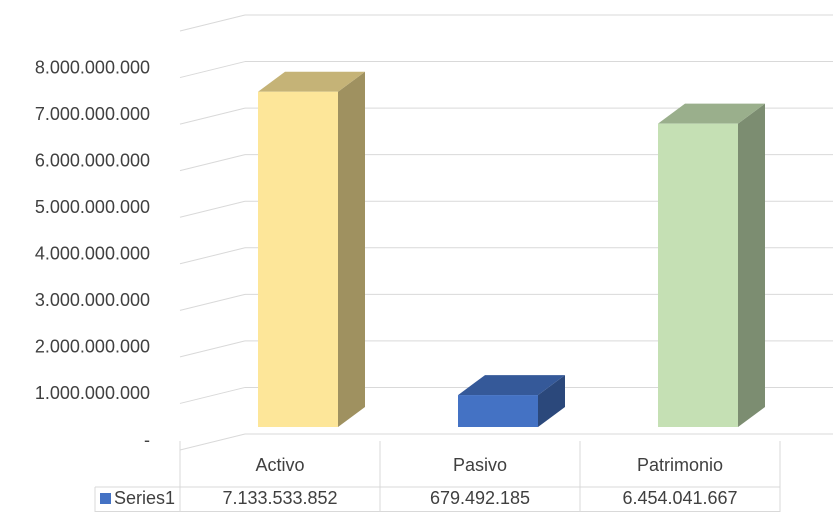  What do you see at coordinates (144, 498) in the screenshot?
I see `legend-label: Series1` at bounding box center [144, 498].